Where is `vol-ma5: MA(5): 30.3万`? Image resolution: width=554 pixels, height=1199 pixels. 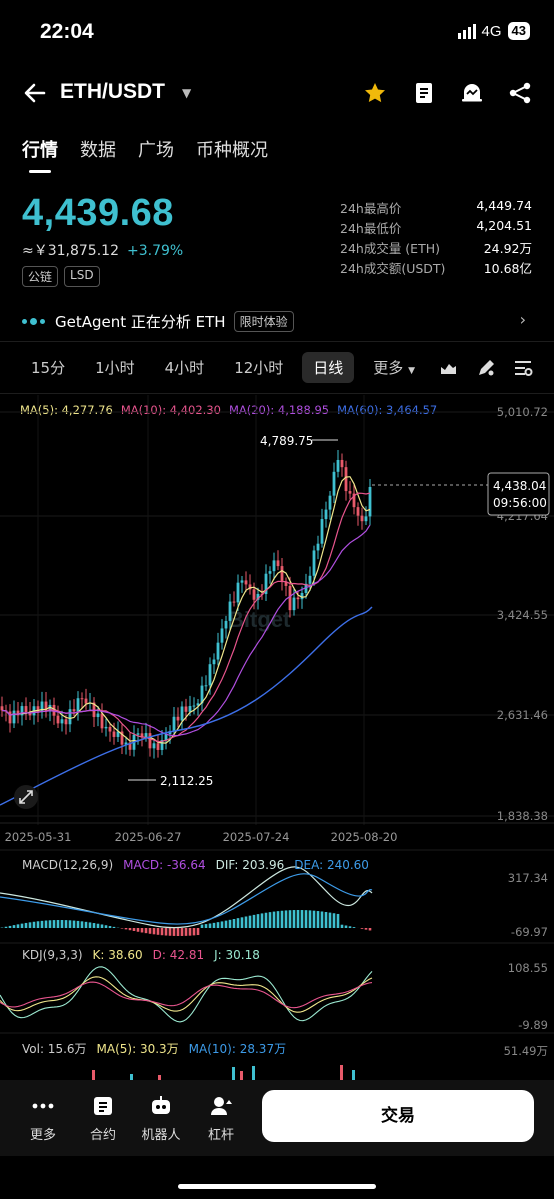 vol-ma5: MA(5): 30.3万 is located at coordinates (137, 1049).